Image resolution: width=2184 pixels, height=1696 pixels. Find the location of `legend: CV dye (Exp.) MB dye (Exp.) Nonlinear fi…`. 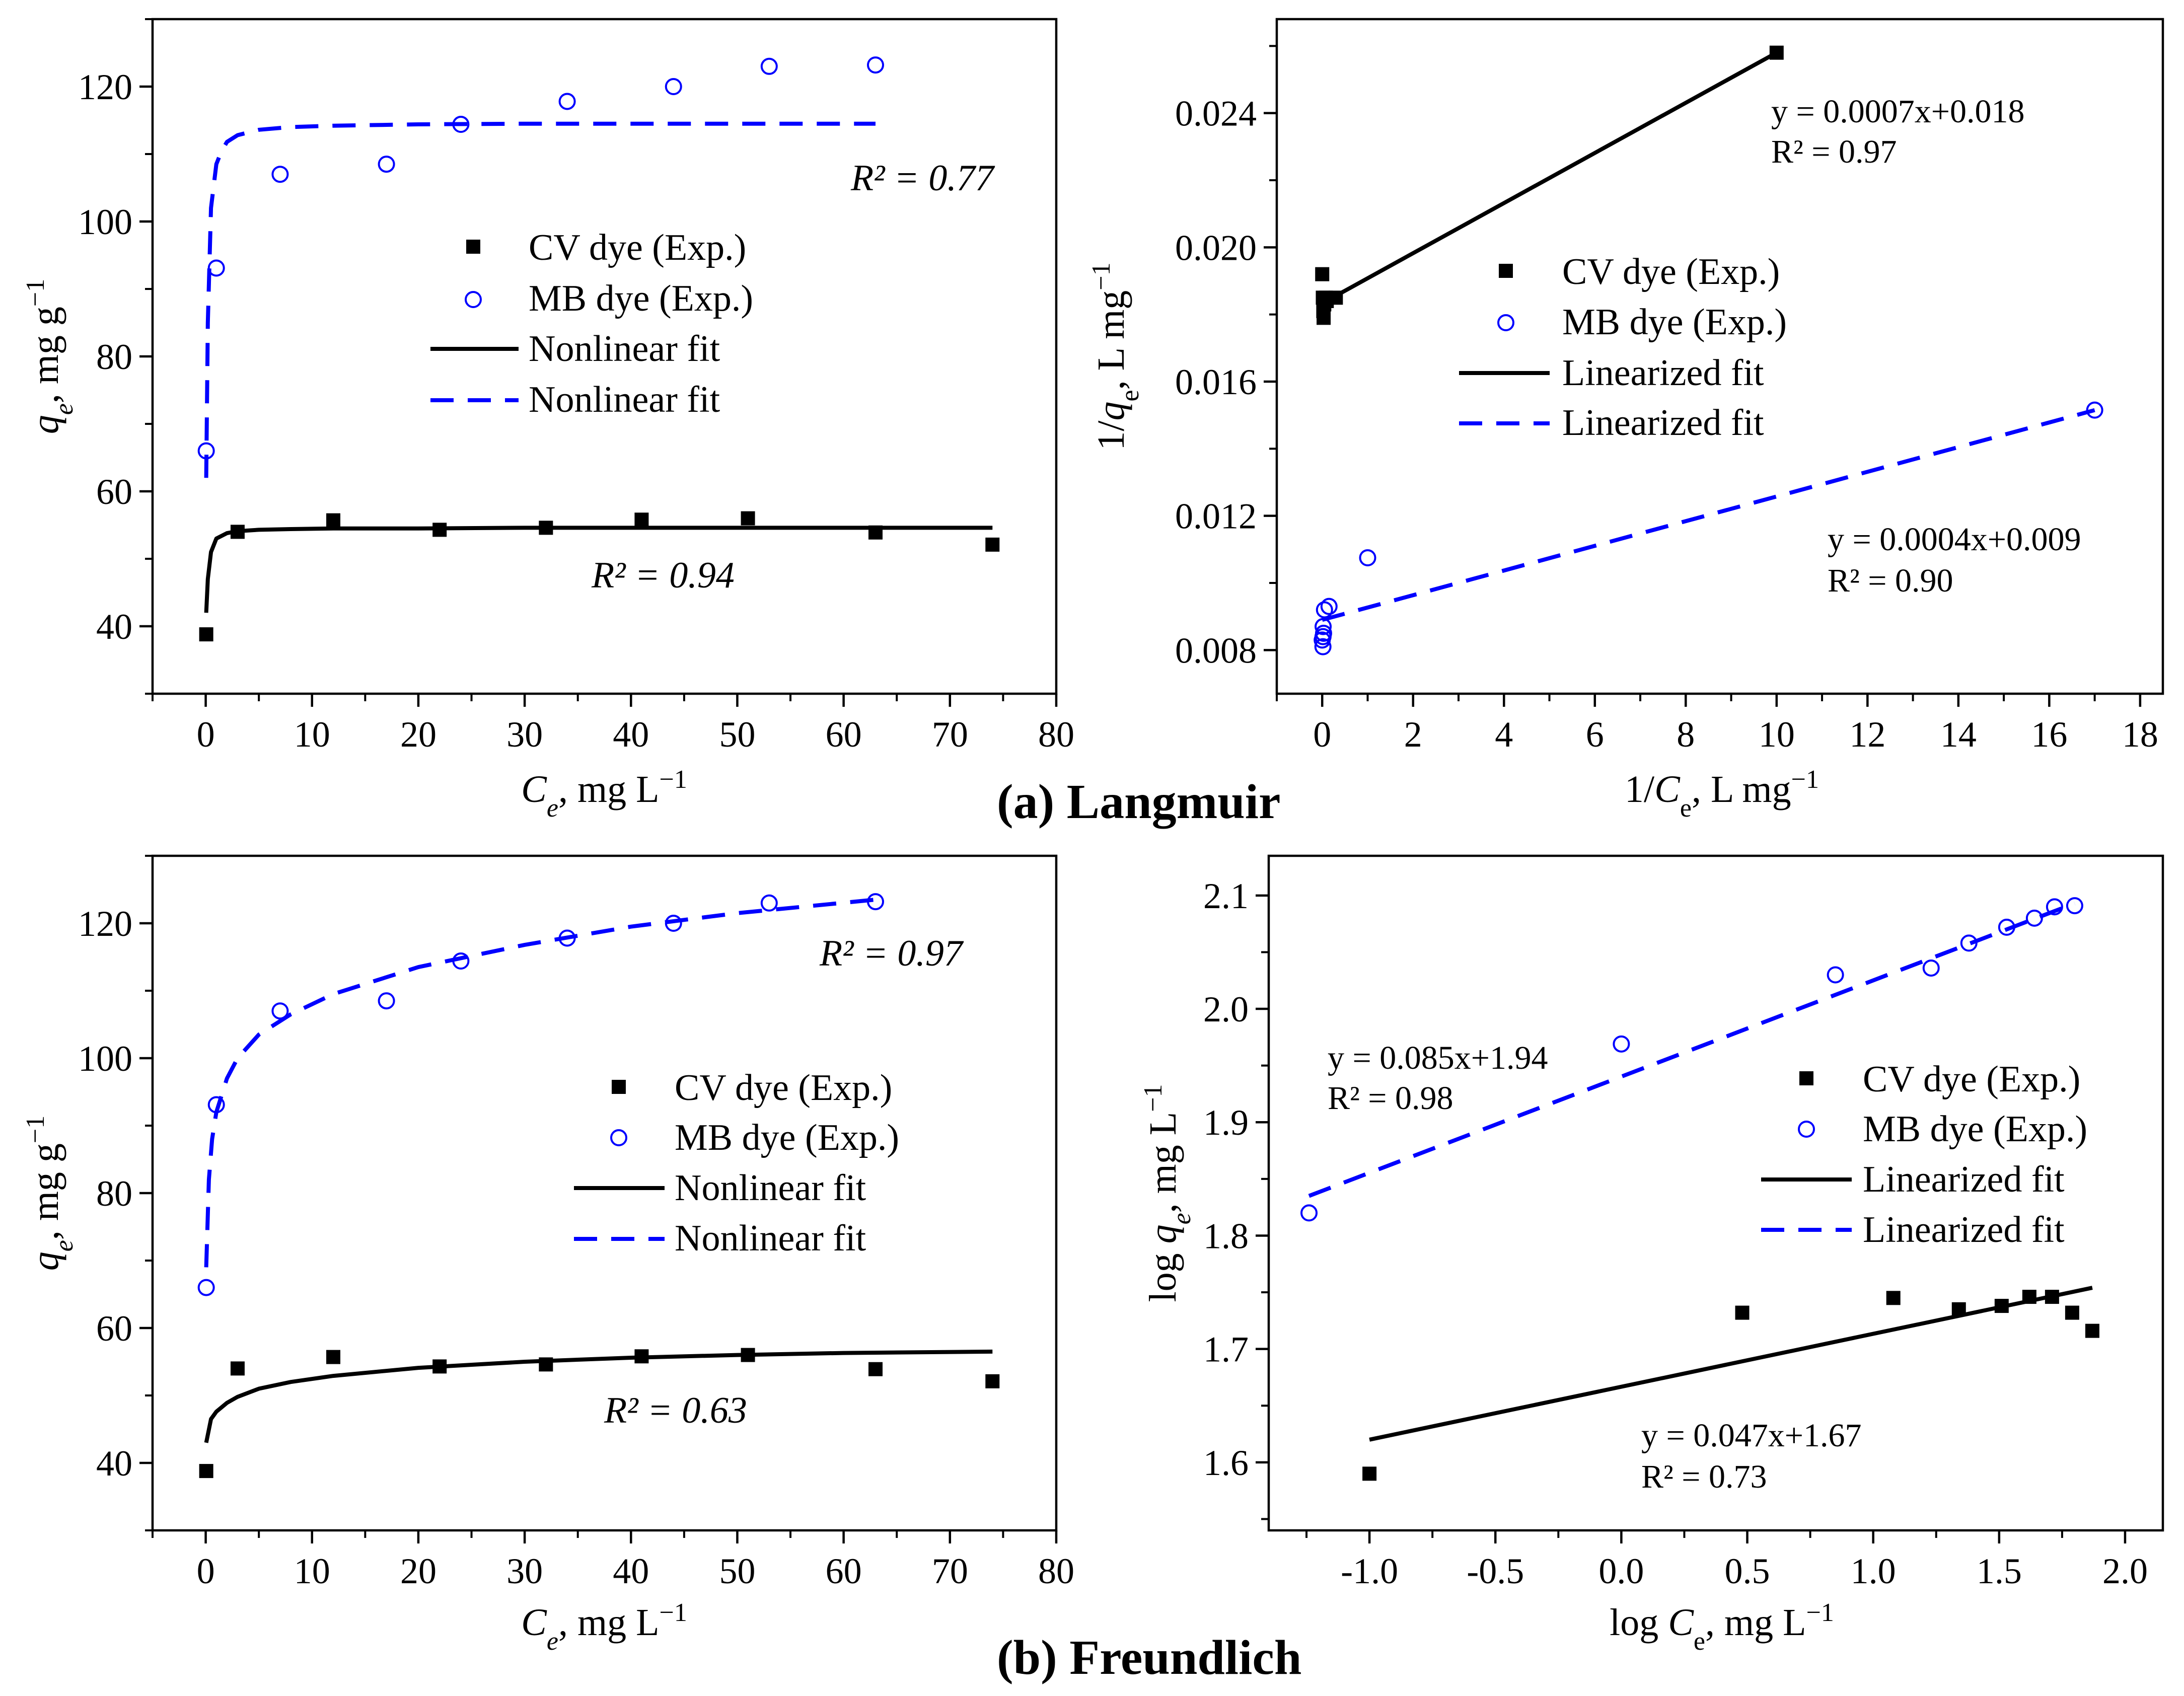

legend: CV dye (Exp.) MB dye (Exp.) Nonlinear fi… is located at coordinates (736, 1163).